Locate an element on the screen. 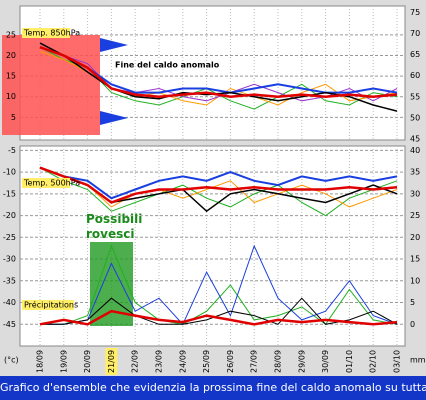  x-tick-label: 30/09 is located at coordinates (325, 361).